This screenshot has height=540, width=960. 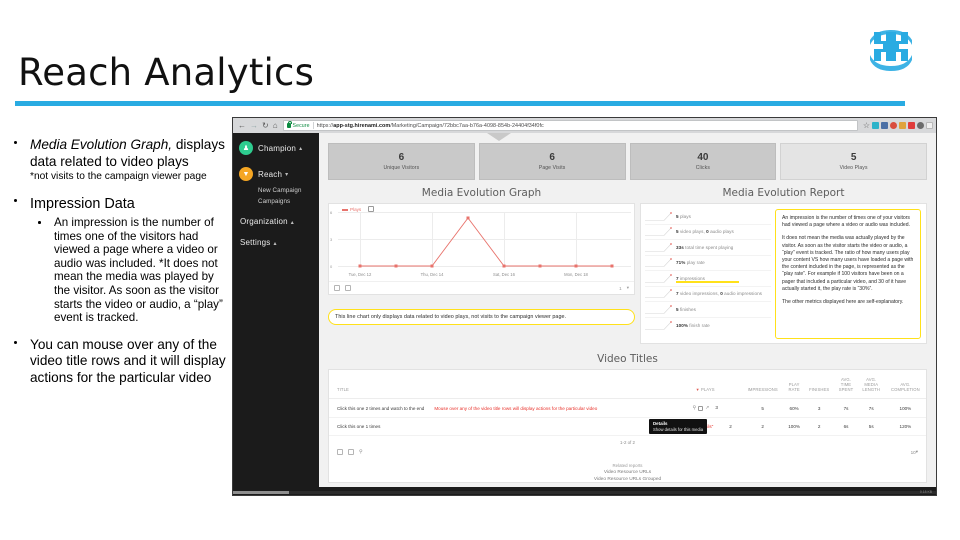 I want to click on search-icon: ⚲, so click(x=361, y=452).